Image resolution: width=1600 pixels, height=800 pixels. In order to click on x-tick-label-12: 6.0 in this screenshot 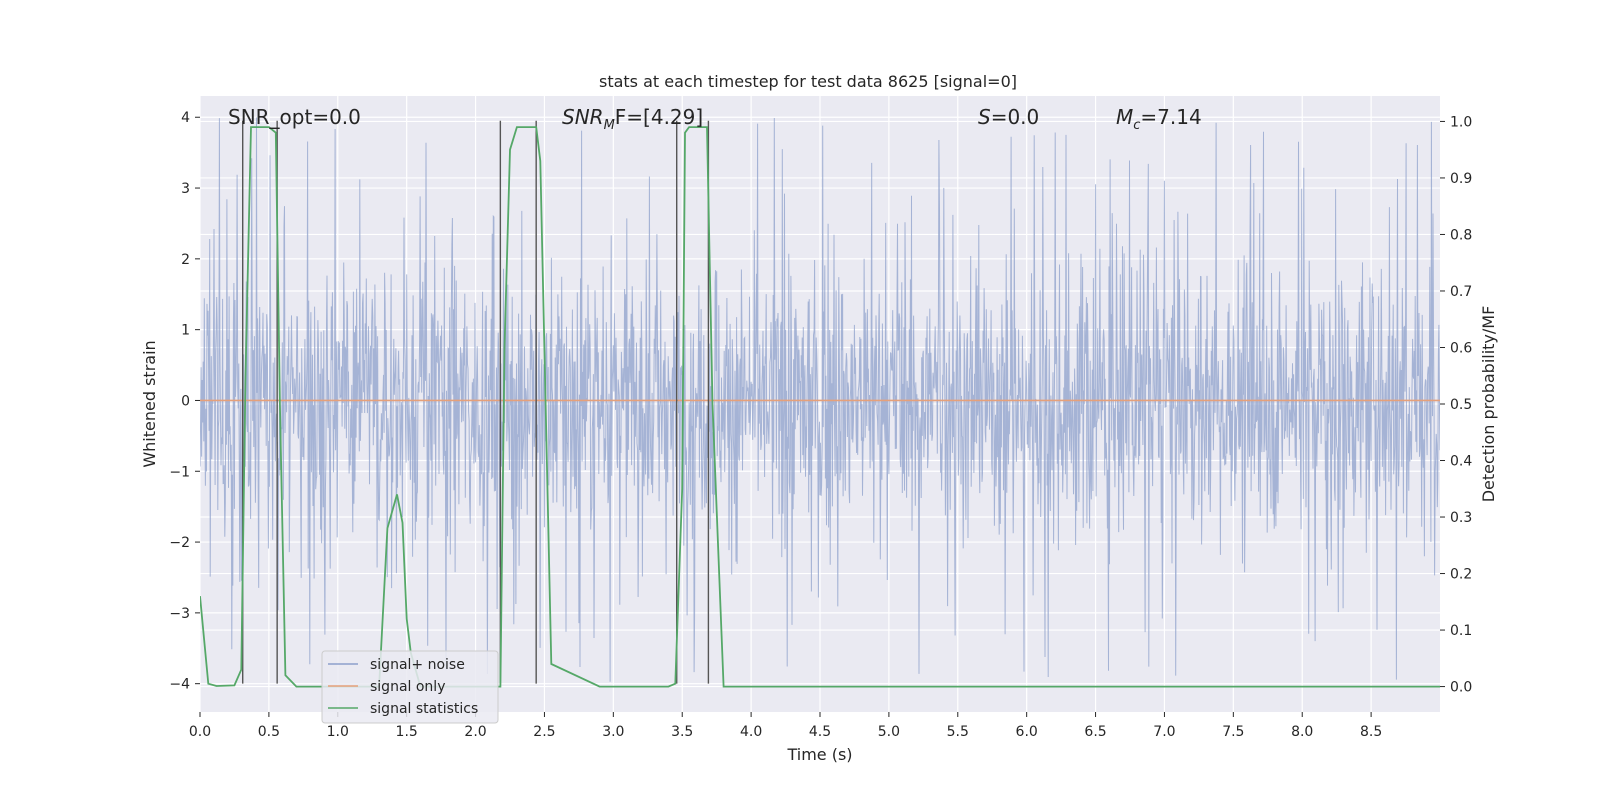, I will do `click(1027, 732)`.